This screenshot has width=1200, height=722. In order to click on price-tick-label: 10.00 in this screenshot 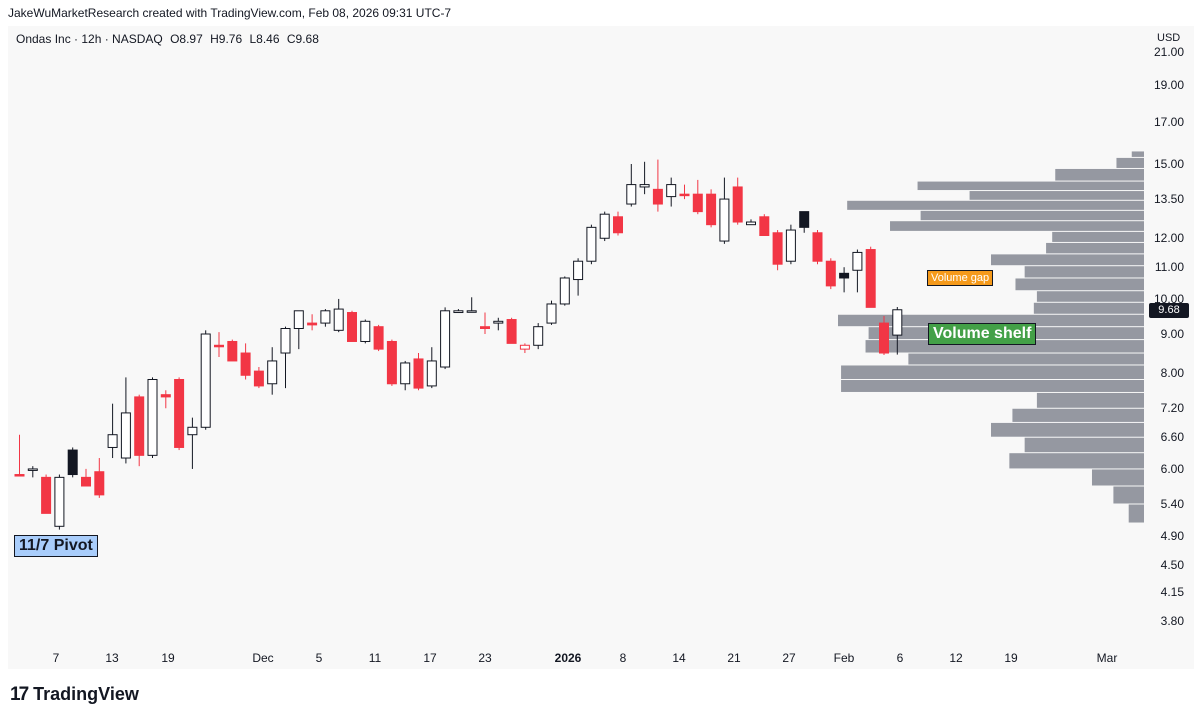, I will do `click(1168, 298)`.